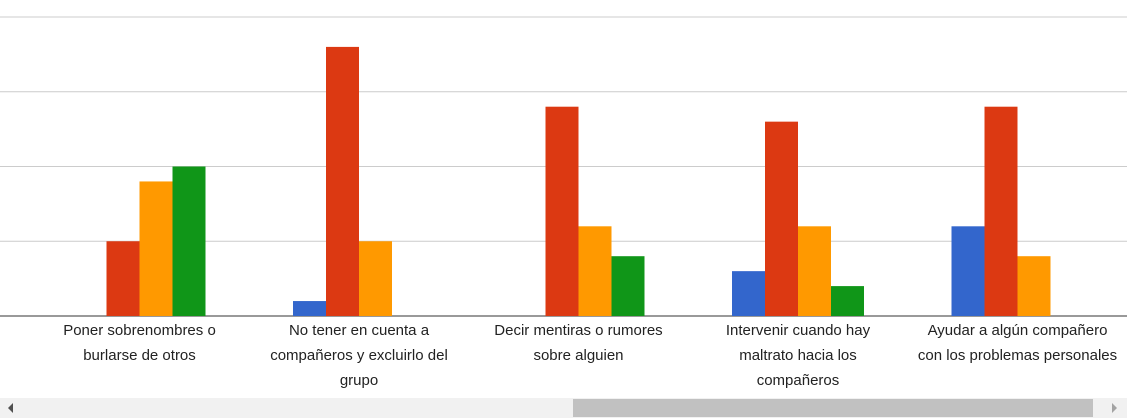 This screenshot has width=1127, height=418. What do you see at coordinates (1114, 408) in the screenshot?
I see `scroll-right-arrow` at bounding box center [1114, 408].